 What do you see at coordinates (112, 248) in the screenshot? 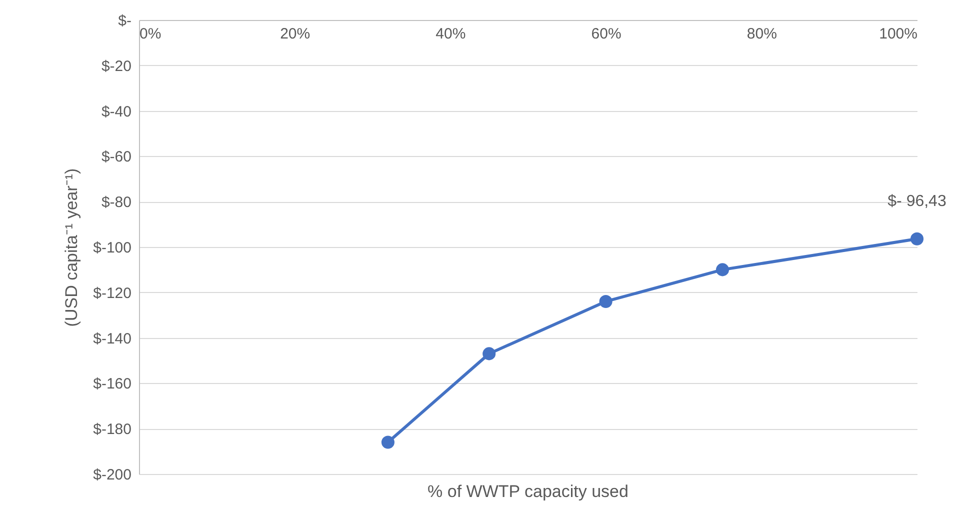
I see `y-tick-label: $-100` at bounding box center [112, 248].